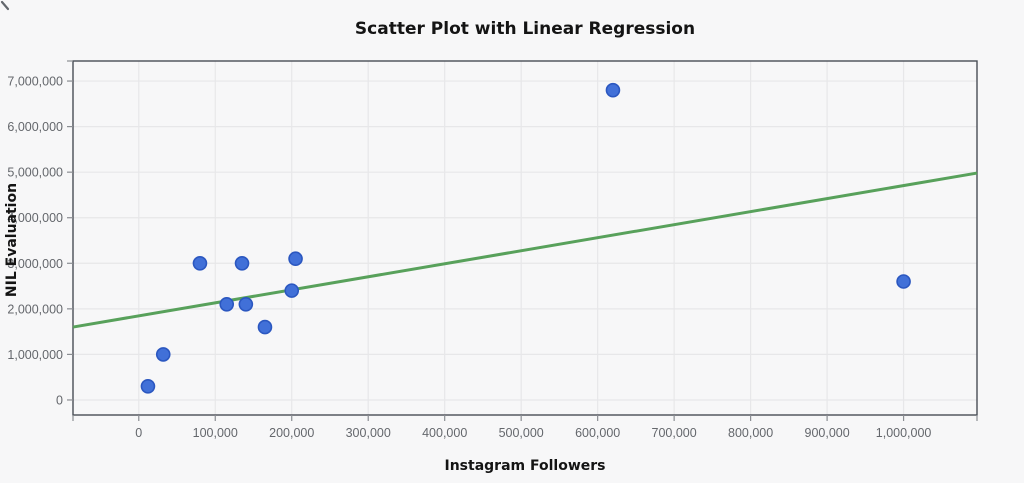 Image resolution: width=1024 pixels, height=483 pixels. I want to click on x-tick-label: 700,000, so click(674, 433).